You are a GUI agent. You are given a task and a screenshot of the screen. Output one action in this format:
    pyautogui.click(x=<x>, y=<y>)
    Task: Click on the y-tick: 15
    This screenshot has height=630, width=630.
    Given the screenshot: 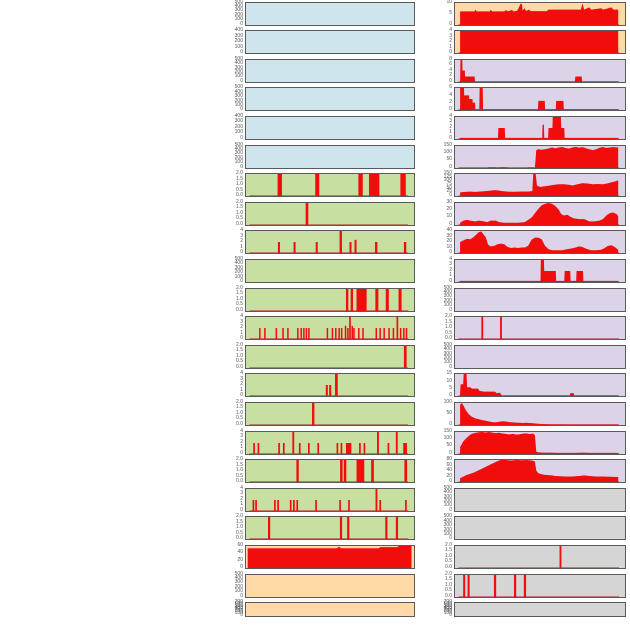 What is the action you would take?
    pyautogui.click(x=449, y=373)
    